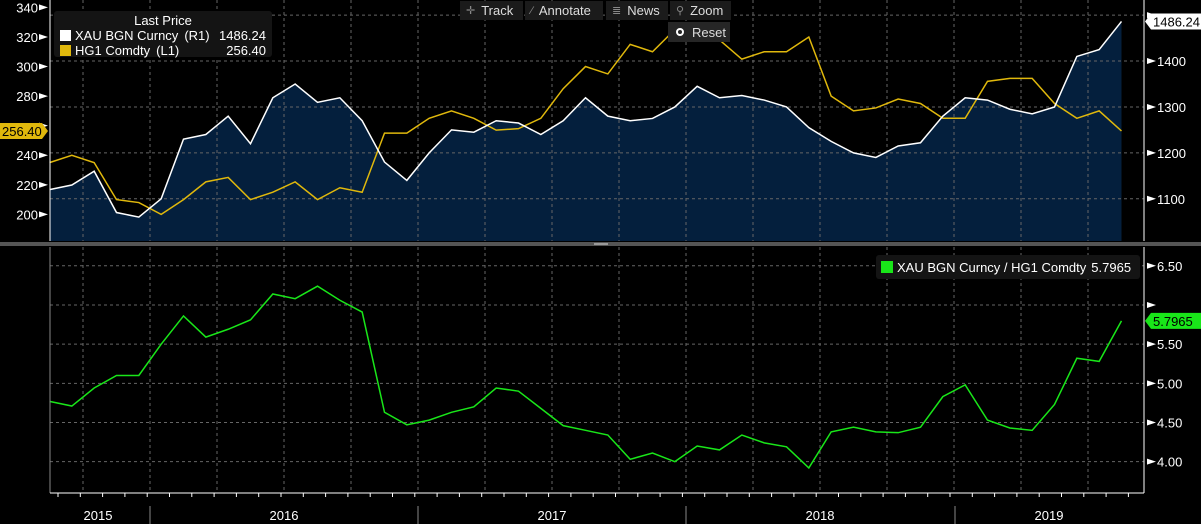 This screenshot has width=1201, height=524. What do you see at coordinates (617, 11) in the screenshot?
I see `news-icon: ≣` at bounding box center [617, 11].